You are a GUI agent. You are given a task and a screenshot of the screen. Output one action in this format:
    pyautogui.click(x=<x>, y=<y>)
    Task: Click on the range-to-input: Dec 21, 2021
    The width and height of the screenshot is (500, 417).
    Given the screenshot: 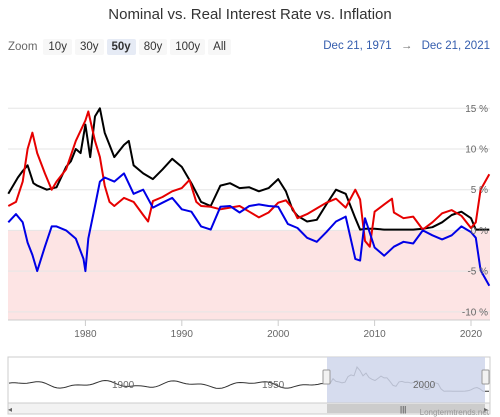 What is the action you would take?
    pyautogui.click(x=455, y=46)
    